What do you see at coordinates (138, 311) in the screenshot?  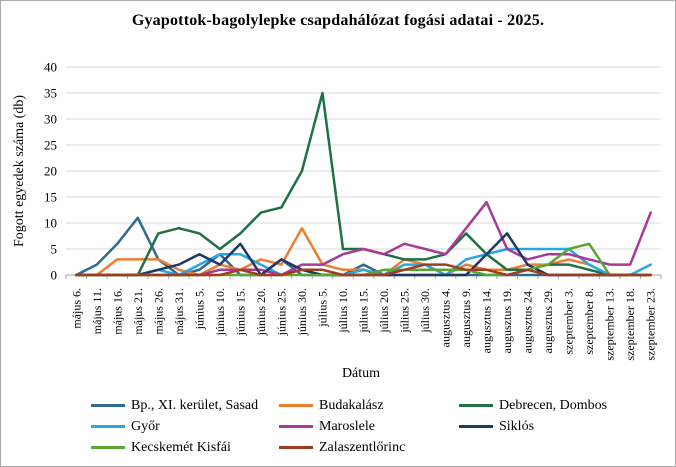 I see `x-tick-label: május 21.` at bounding box center [138, 311].